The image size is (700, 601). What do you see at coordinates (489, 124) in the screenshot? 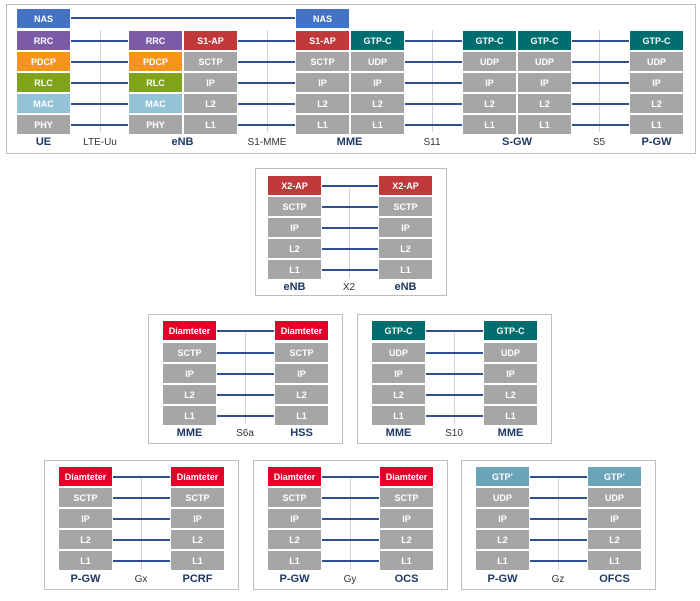
I see `sgw-left-l1-layer: L1` at bounding box center [489, 124].